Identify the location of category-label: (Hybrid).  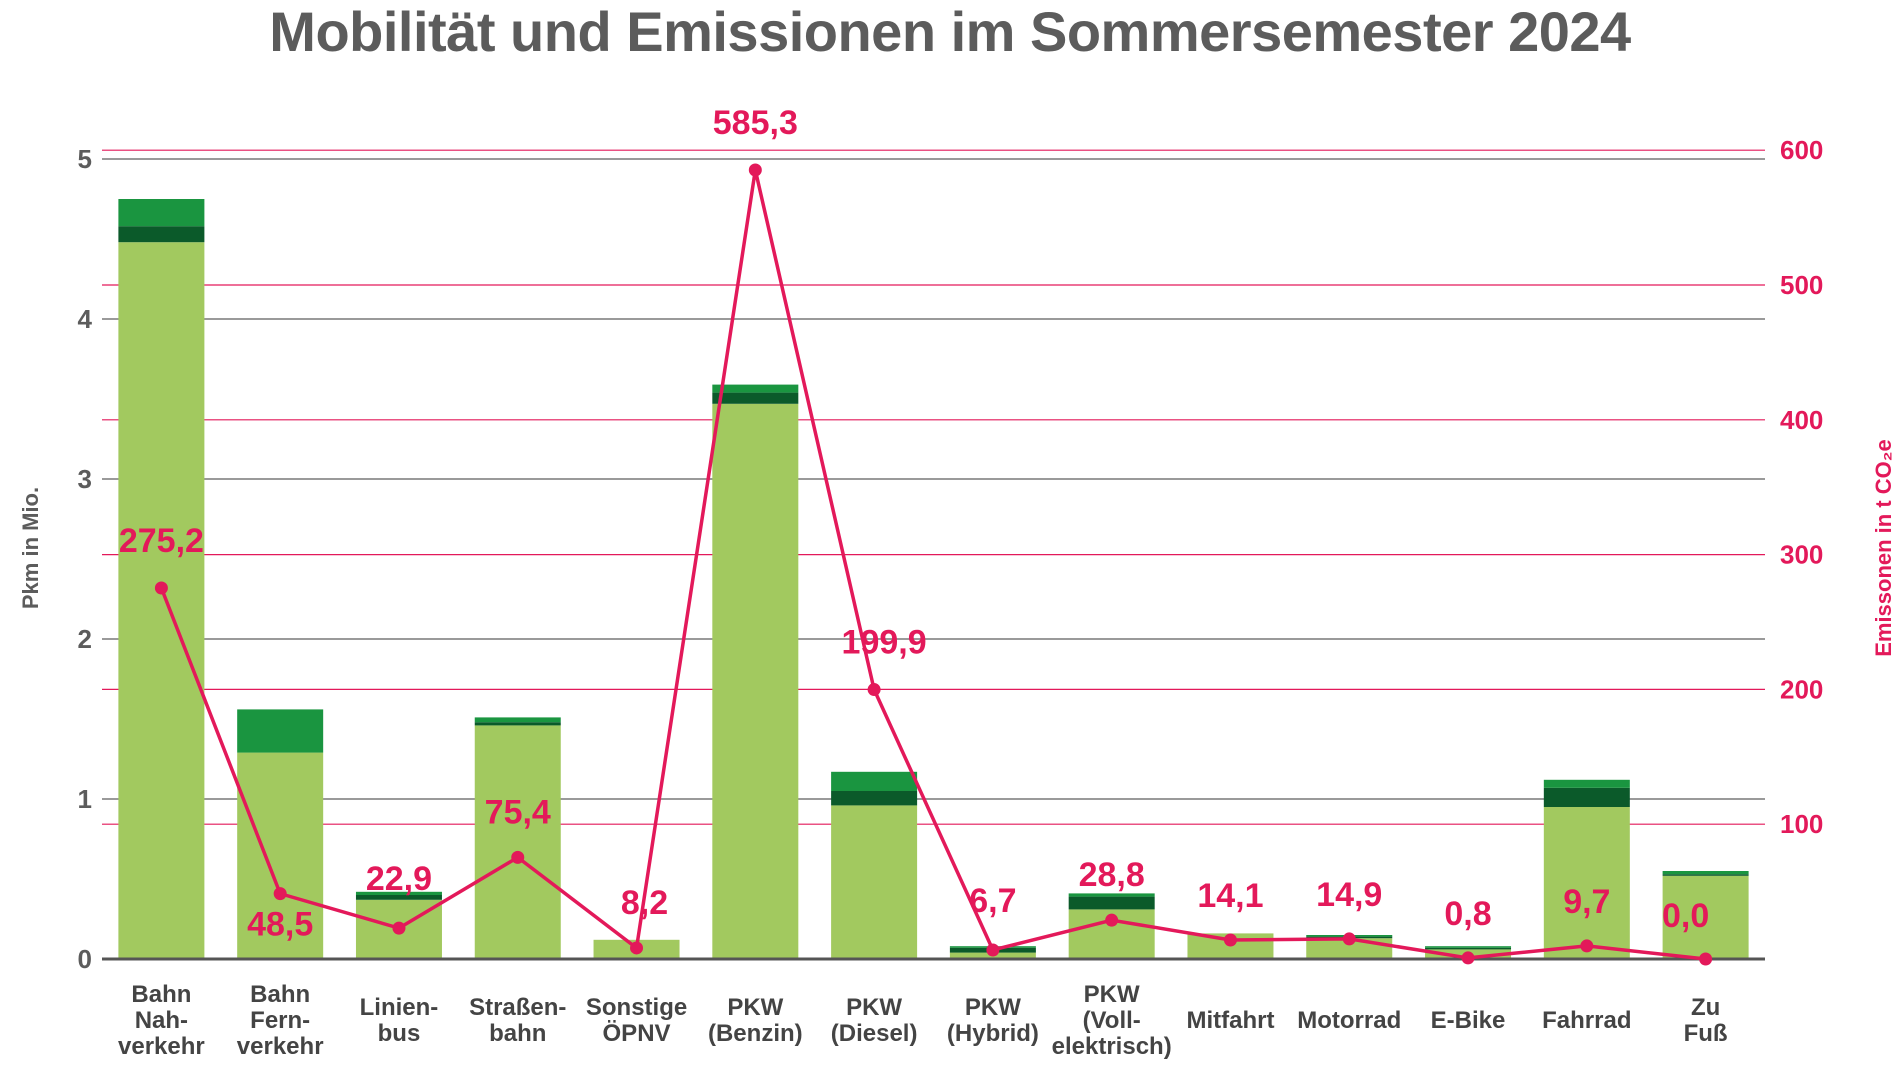
(993, 1033).